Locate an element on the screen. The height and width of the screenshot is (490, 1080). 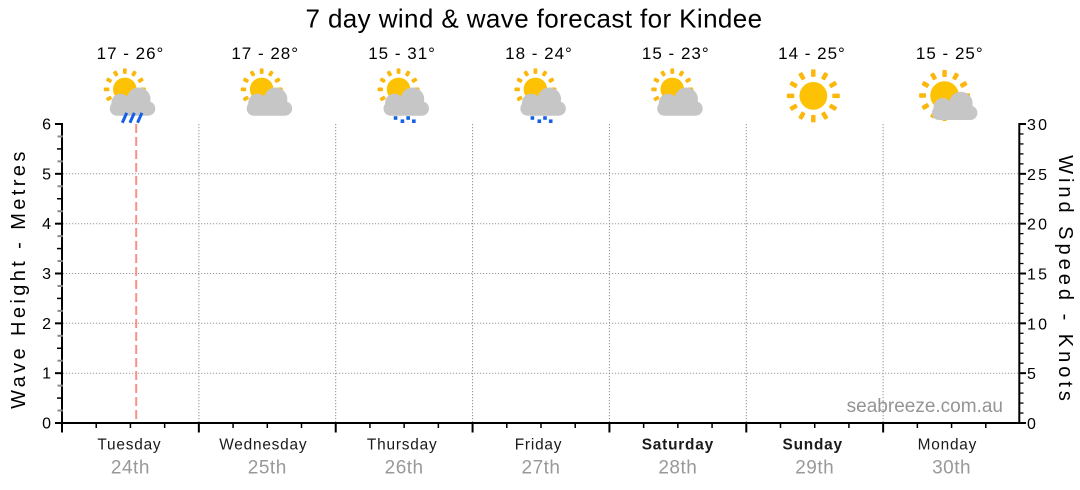
svg-text: Wednesday is located at coordinates (263, 444).